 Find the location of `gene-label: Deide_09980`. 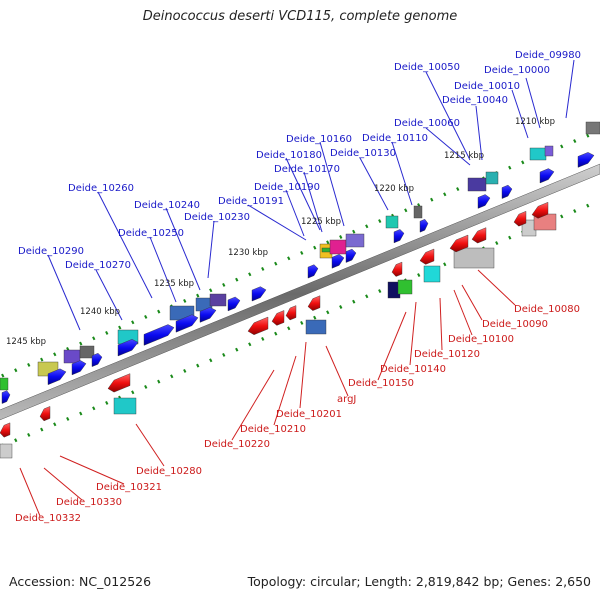

gene-label: Deide_09980 is located at coordinates (548, 55).